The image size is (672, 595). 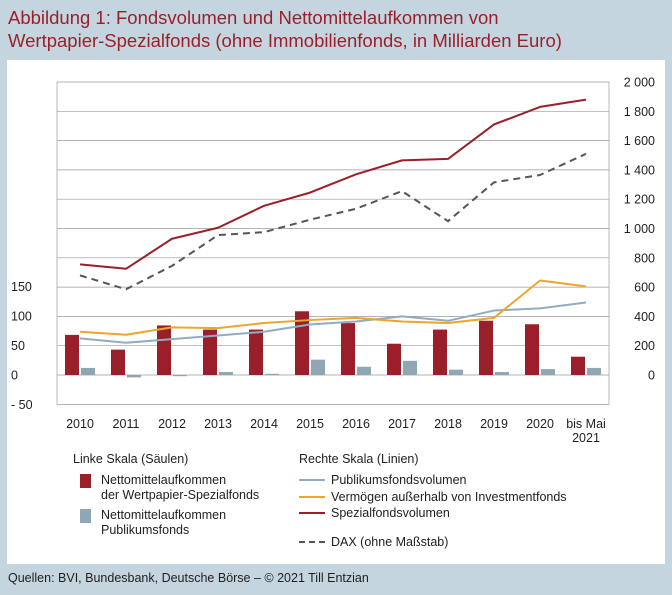 What do you see at coordinates (21, 317) in the screenshot?
I see `left-tick-label: 100` at bounding box center [21, 317].